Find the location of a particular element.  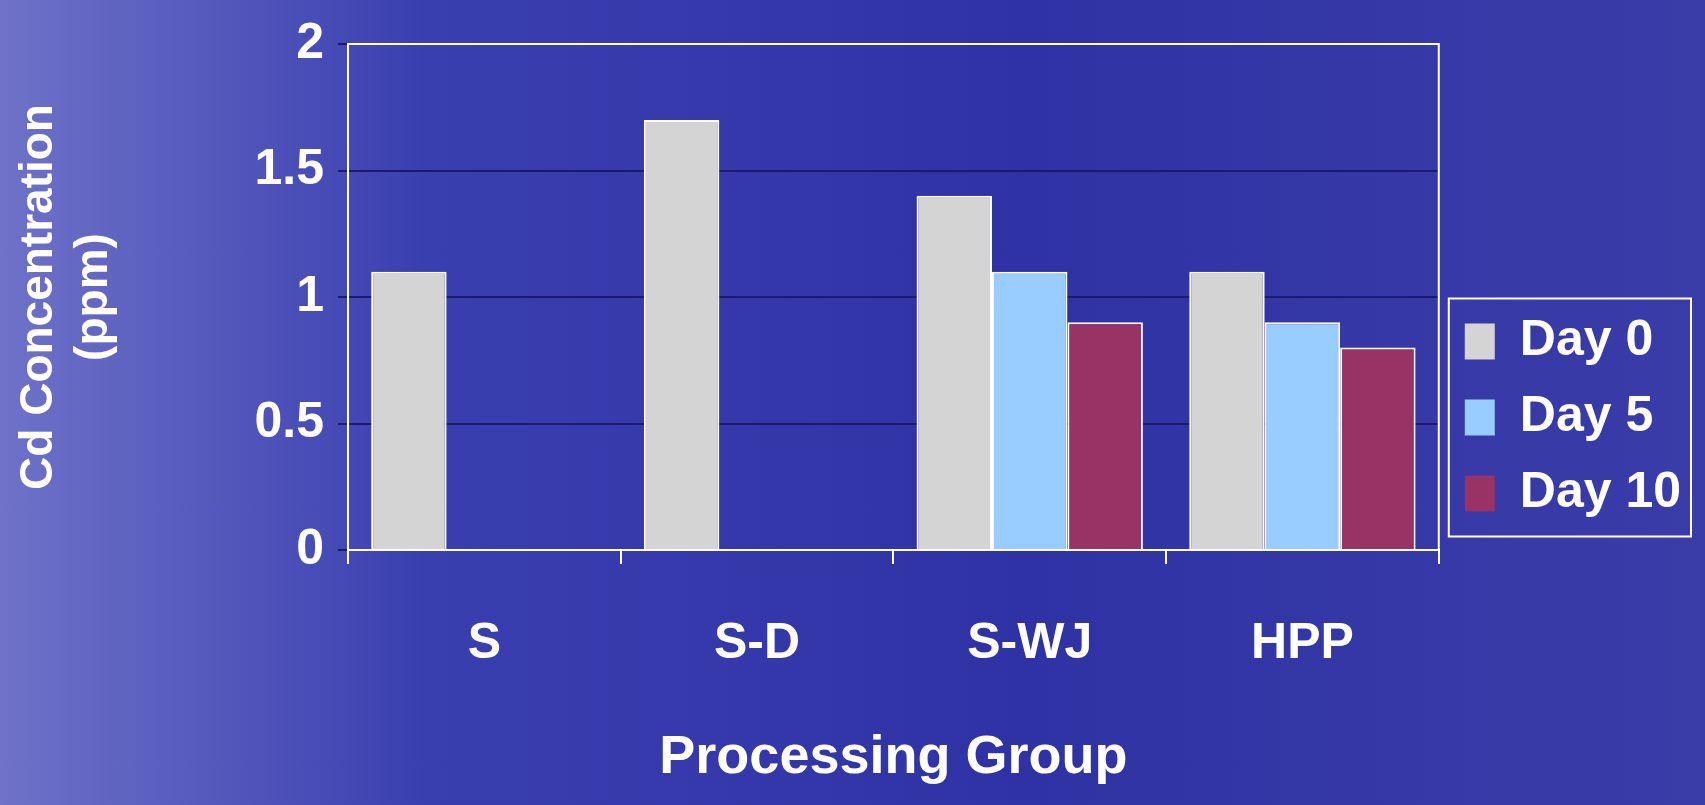

y-tick-label: 0.5 is located at coordinates (289, 420).